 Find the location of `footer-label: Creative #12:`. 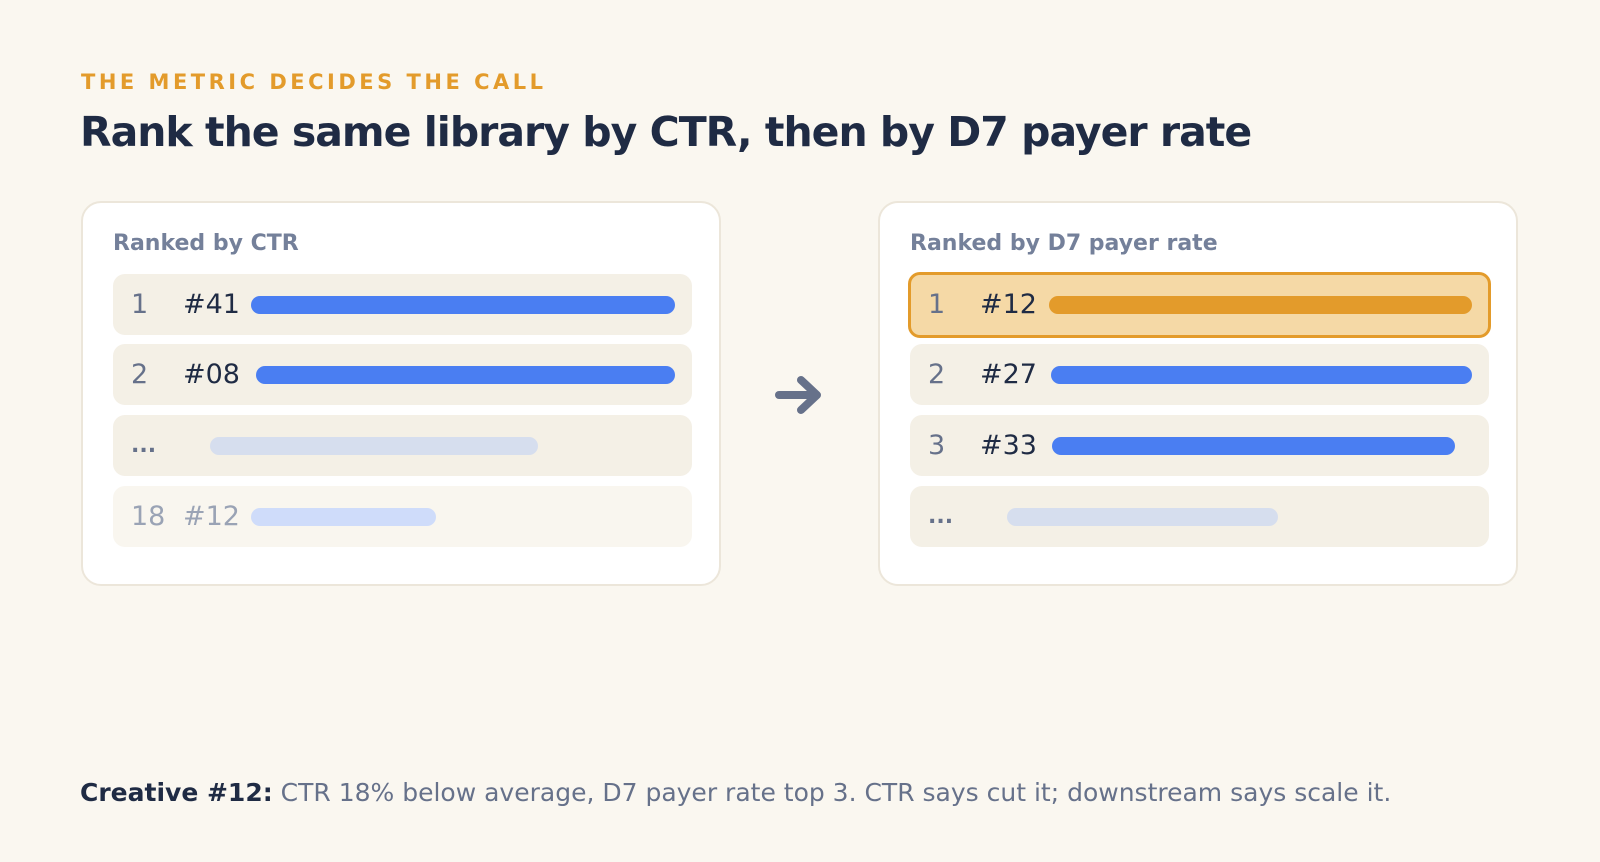

footer-label: Creative #12: is located at coordinates (176, 792).